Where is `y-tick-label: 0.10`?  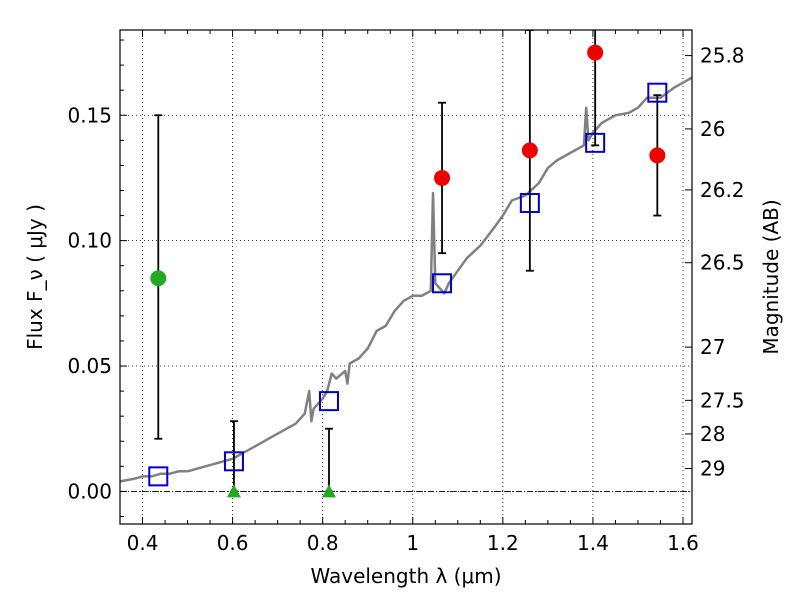 y-tick-label: 0.10 is located at coordinates (89, 241).